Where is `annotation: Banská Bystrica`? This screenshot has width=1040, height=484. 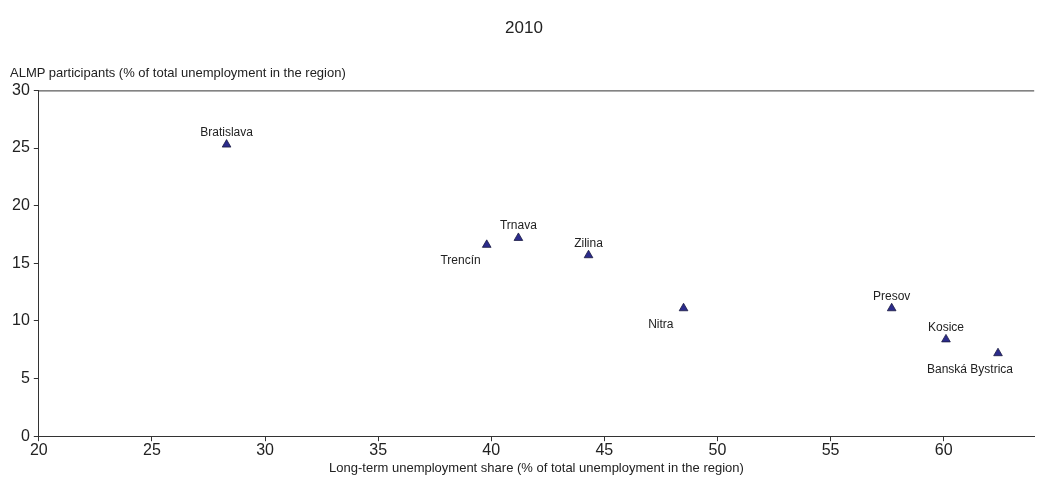 annotation: Banská Bystrica is located at coordinates (970, 368).